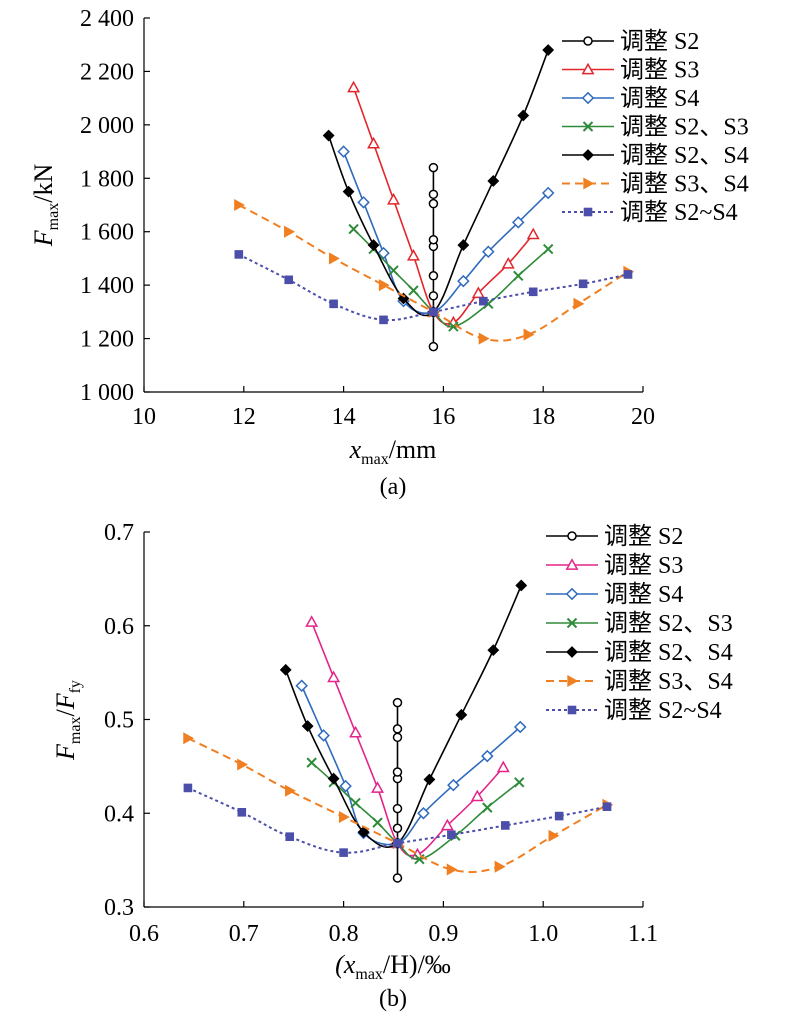  I want to click on y-axis-label: Fmax/kN, so click(45, 206).